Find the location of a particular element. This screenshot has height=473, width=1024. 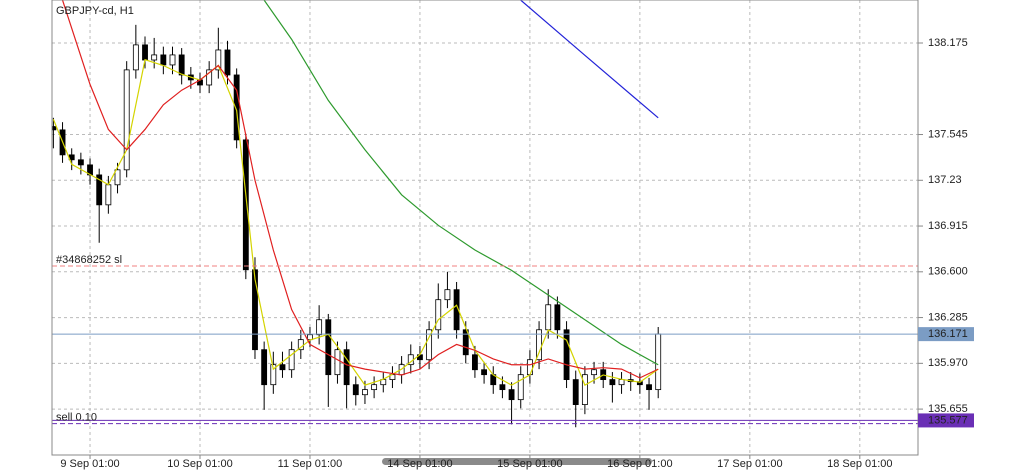

chart-title: GBPJPY-cd, H1 is located at coordinates (95, 11).